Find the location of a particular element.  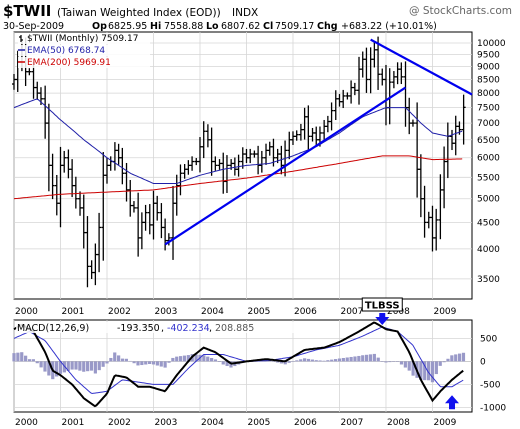

price-y-tick-5500: 5500 is located at coordinates (488, 178).